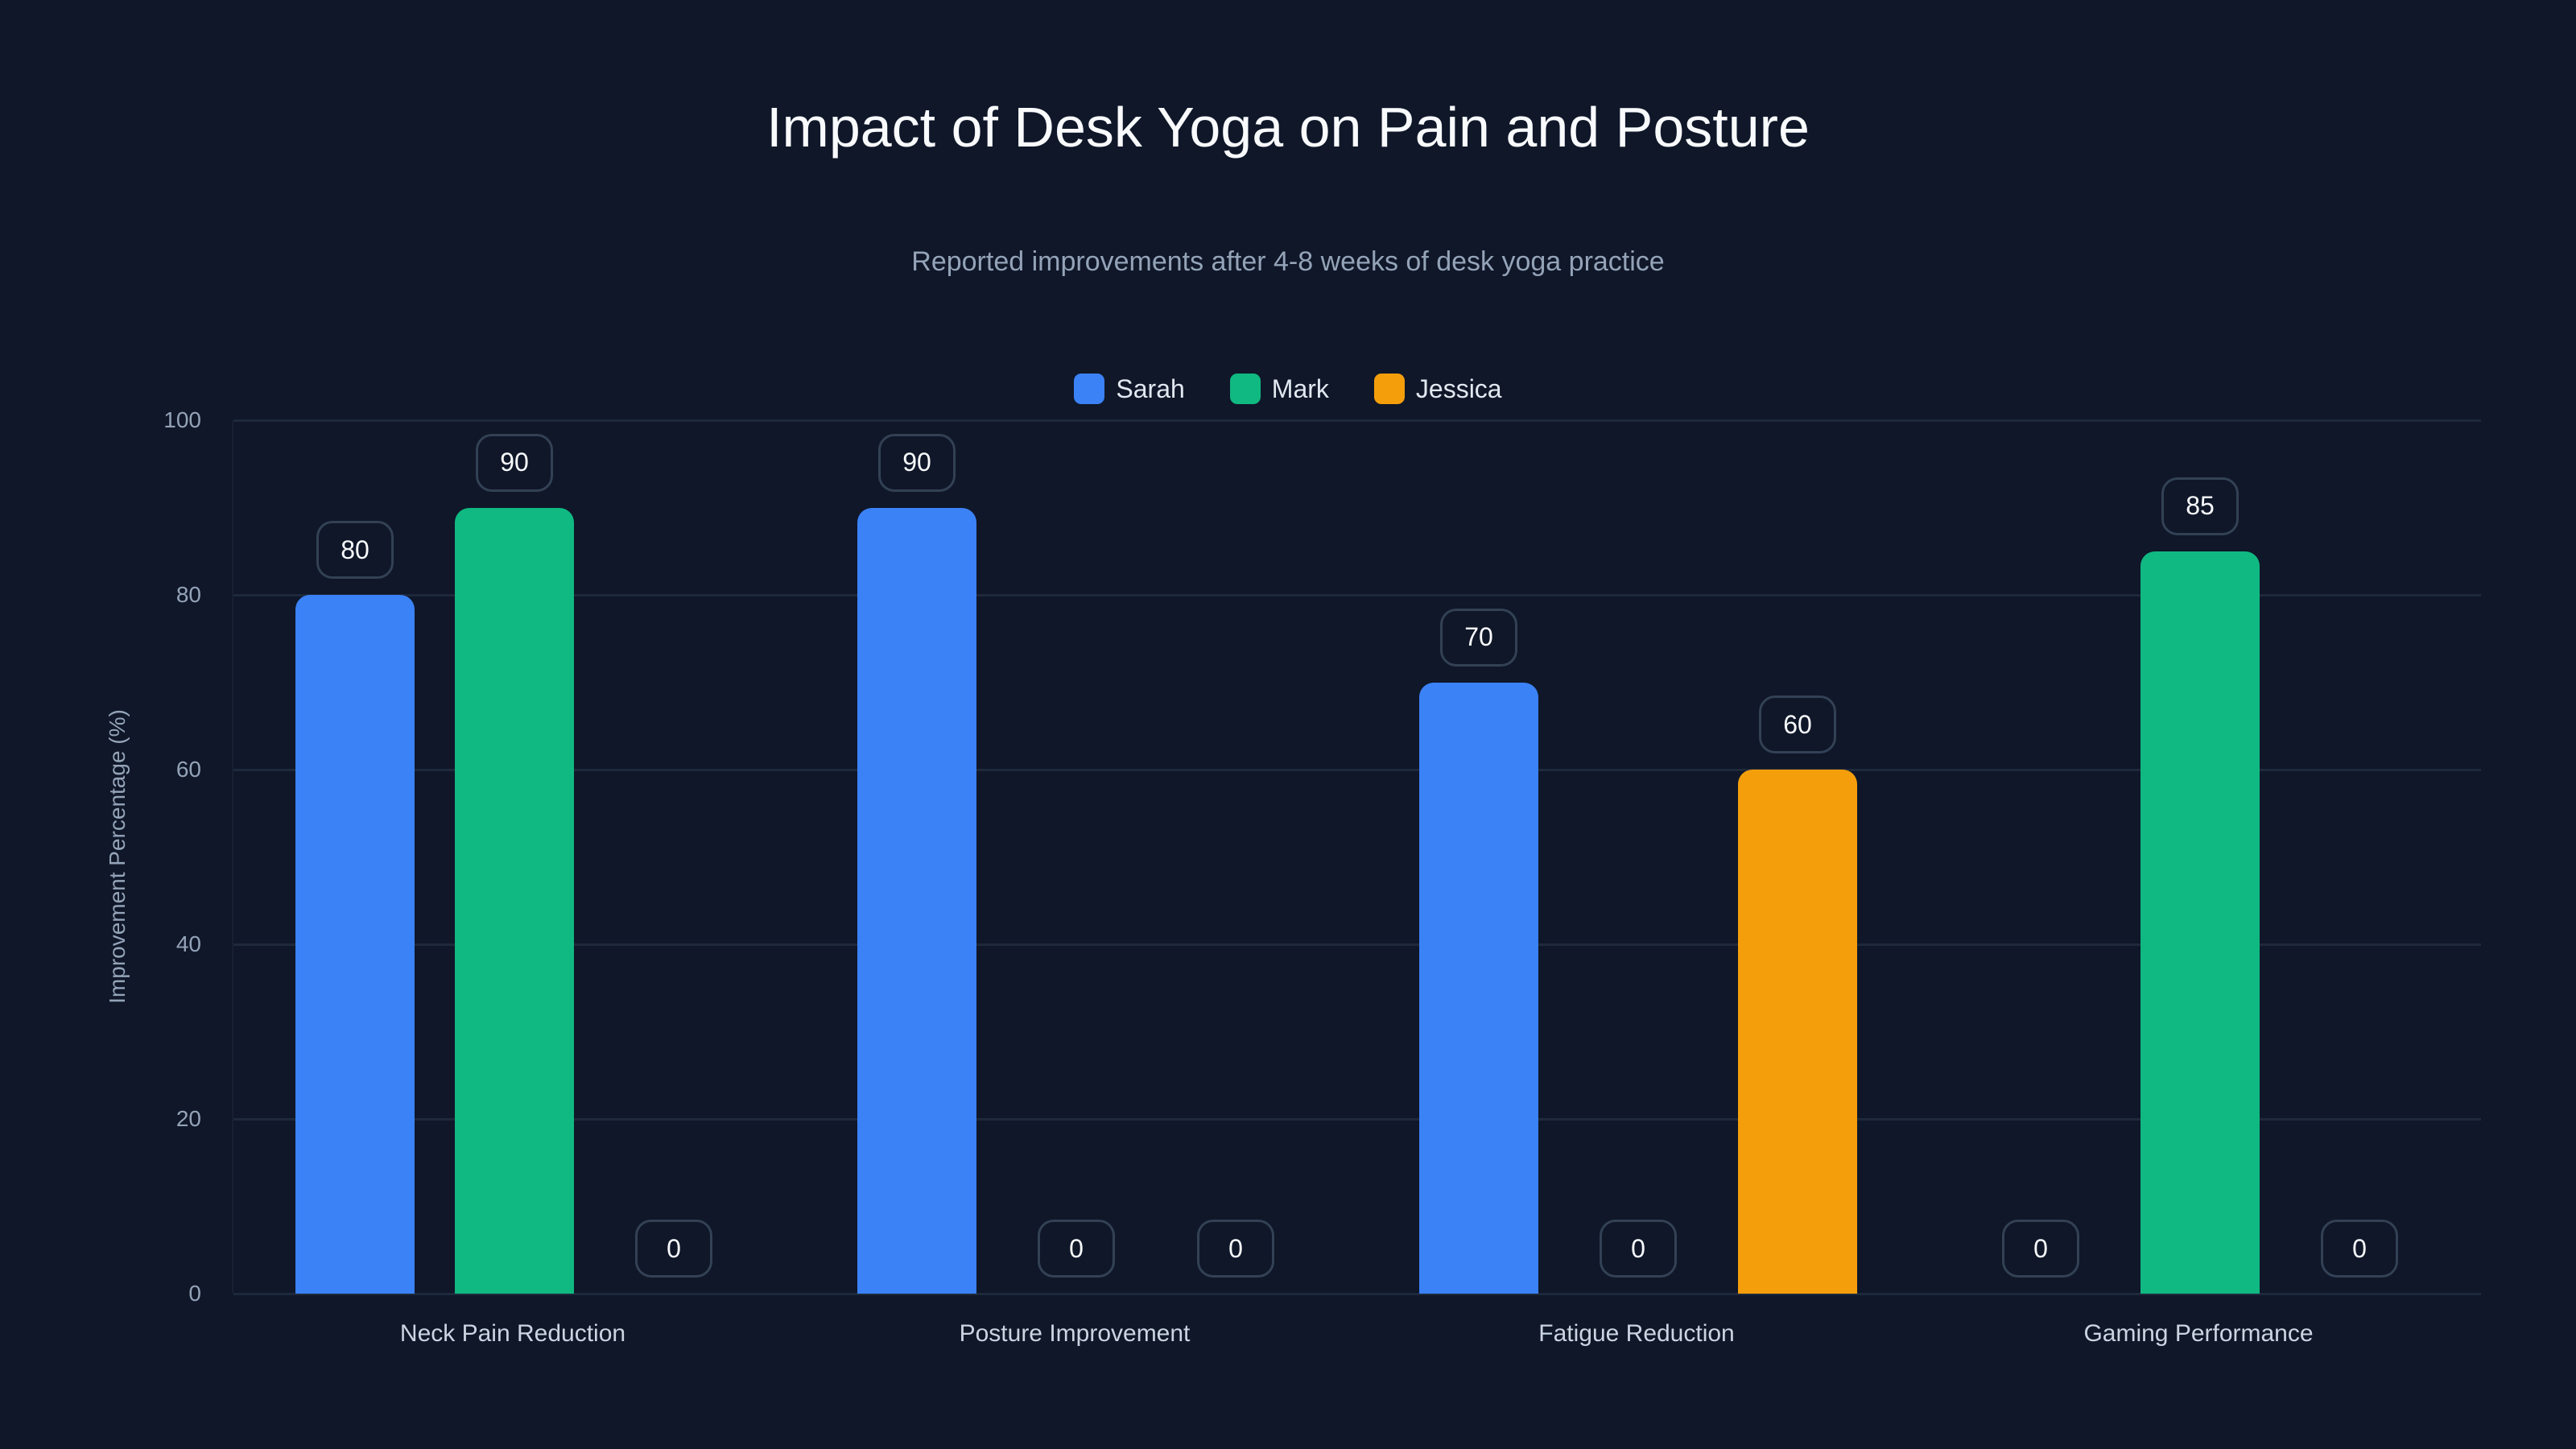 Image resolution: width=2576 pixels, height=1449 pixels. What do you see at coordinates (194, 1293) in the screenshot?
I see `y-tick: 0` at bounding box center [194, 1293].